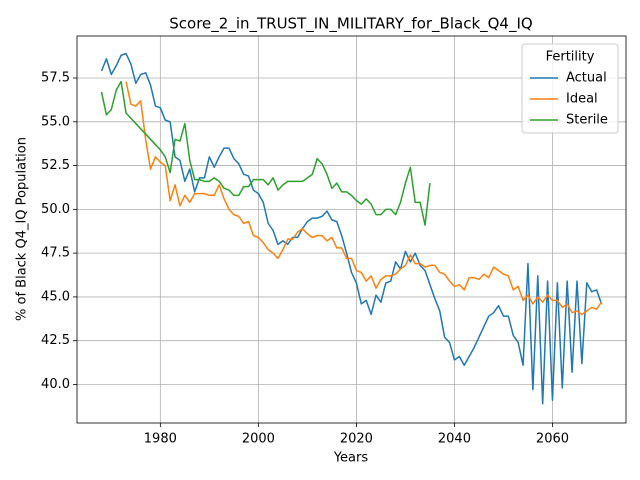 The width and height of the screenshot is (640, 480). Describe the element at coordinates (454, 439) in the screenshot. I see `x-tick-label: 2040` at that location.